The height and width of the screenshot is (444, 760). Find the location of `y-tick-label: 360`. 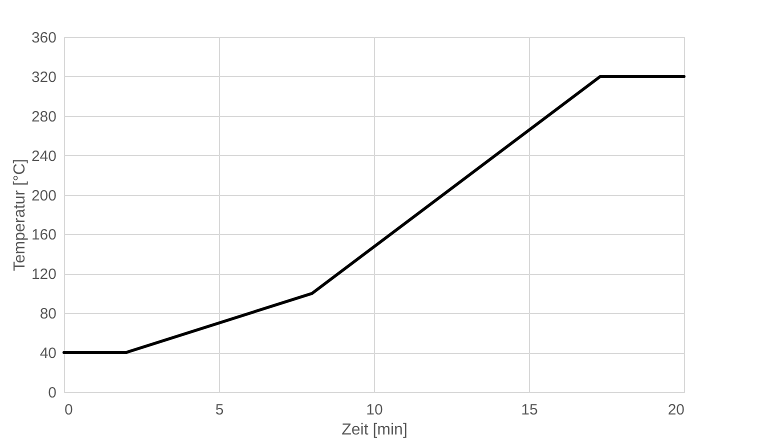

y-tick-label: 360 is located at coordinates (43, 38).